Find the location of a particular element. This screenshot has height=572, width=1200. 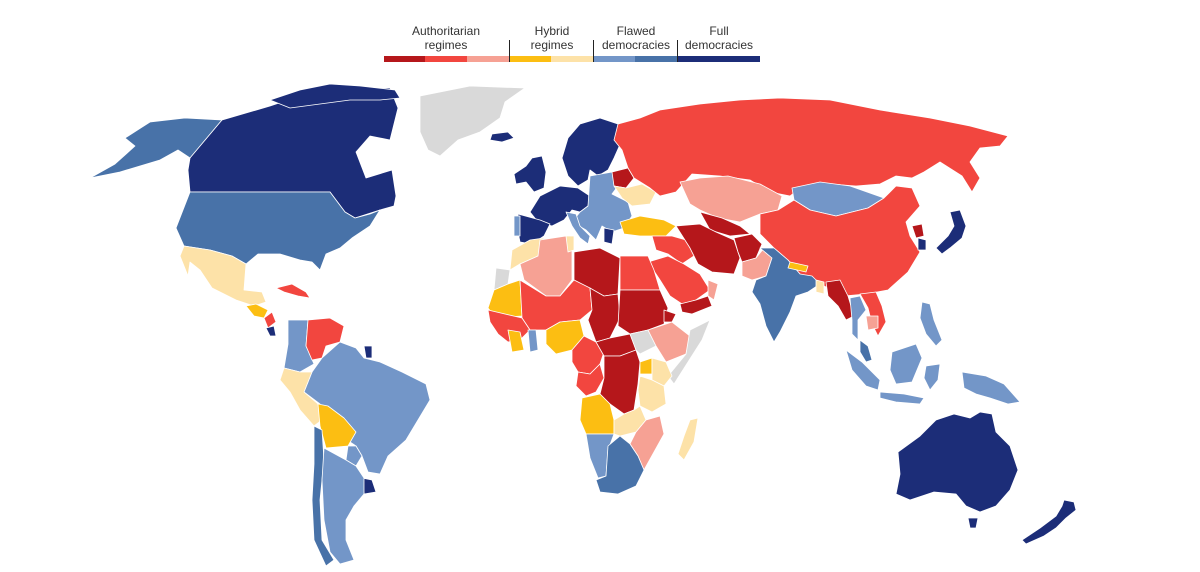

legend-label-line: Flawed is located at coordinates (636, 31).